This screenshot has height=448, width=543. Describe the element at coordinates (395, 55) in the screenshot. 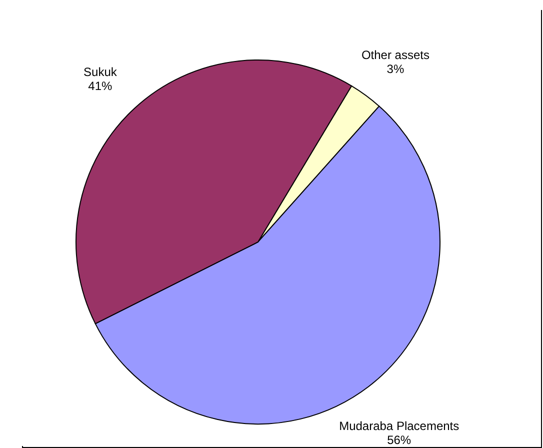

I see `slice-label: Other assets` at that location.